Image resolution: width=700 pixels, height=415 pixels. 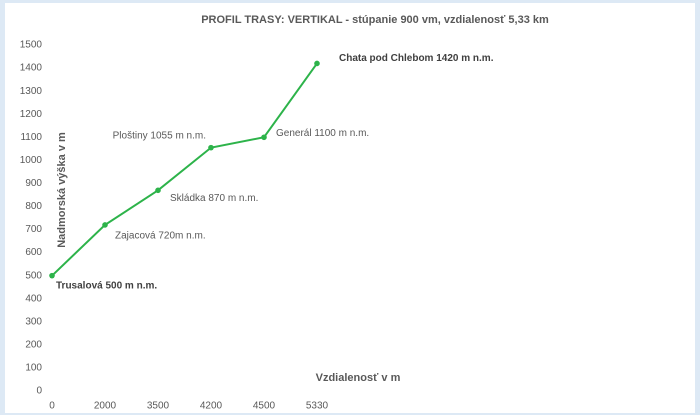 I want to click on annotation: Trusalová 500 m n.m., so click(x=106, y=285).